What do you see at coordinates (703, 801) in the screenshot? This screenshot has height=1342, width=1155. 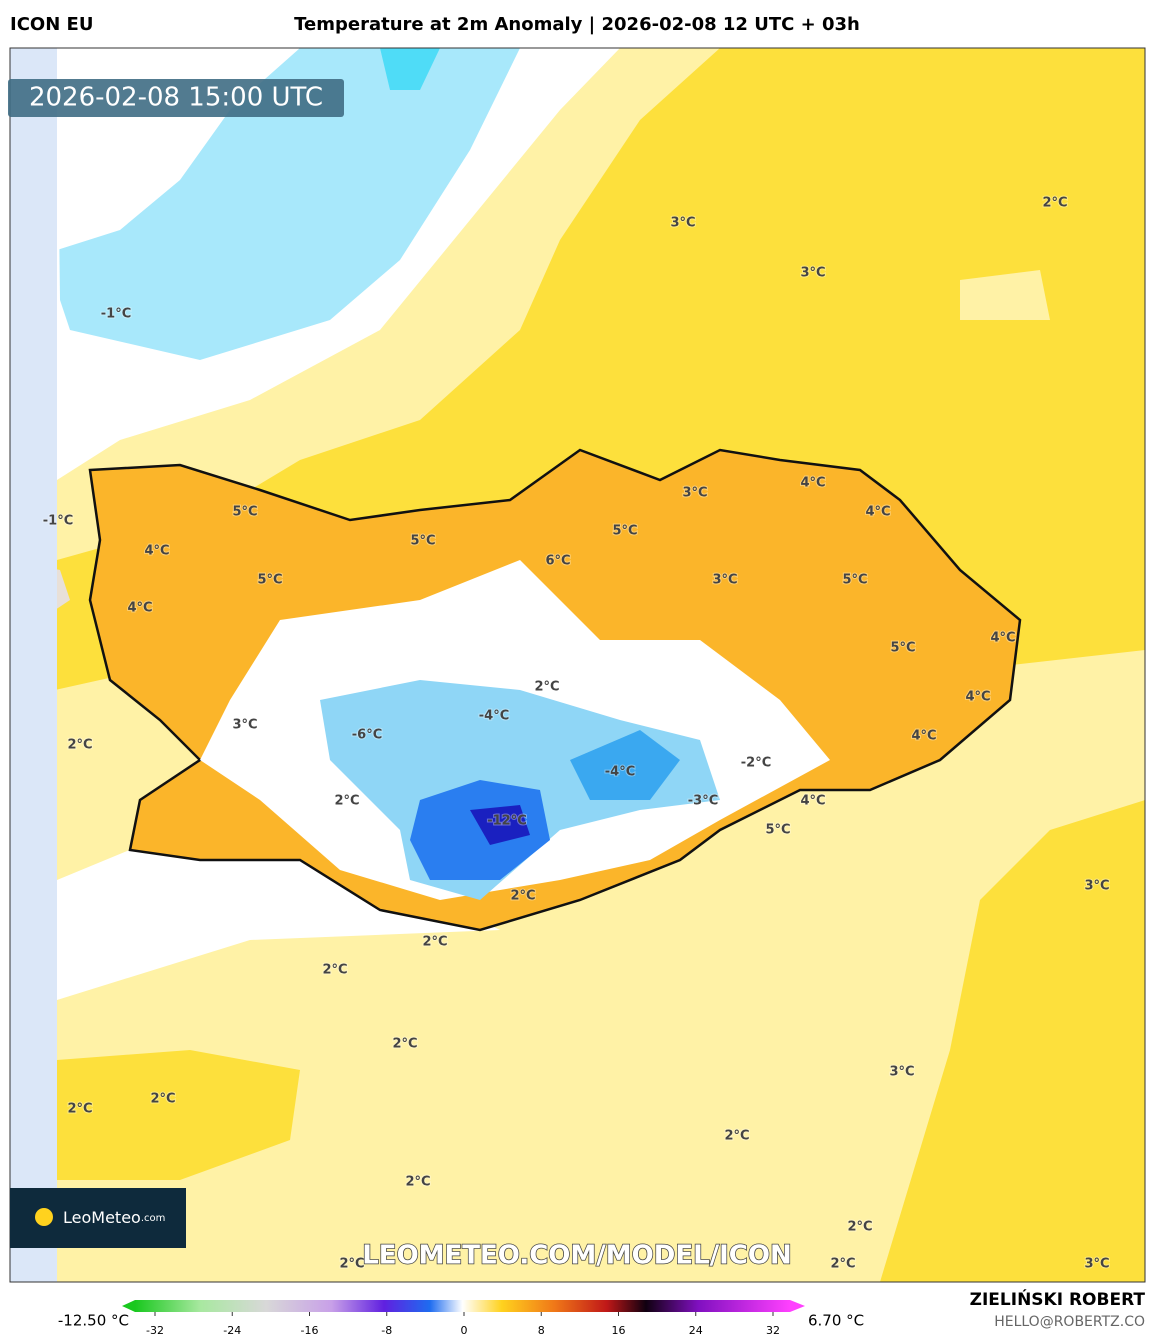 I see `contour-label: -3°C` at bounding box center [703, 801].